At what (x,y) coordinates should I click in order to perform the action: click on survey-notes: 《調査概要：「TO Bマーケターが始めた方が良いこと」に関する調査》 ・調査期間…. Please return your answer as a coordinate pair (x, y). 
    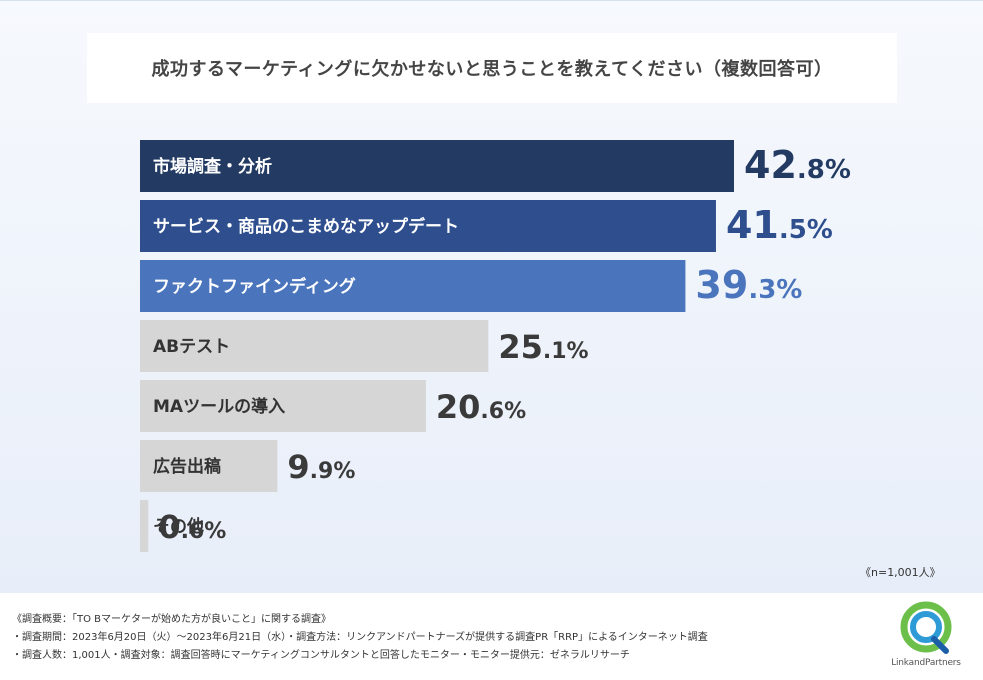
    Looking at the image, I should click on (442, 638).